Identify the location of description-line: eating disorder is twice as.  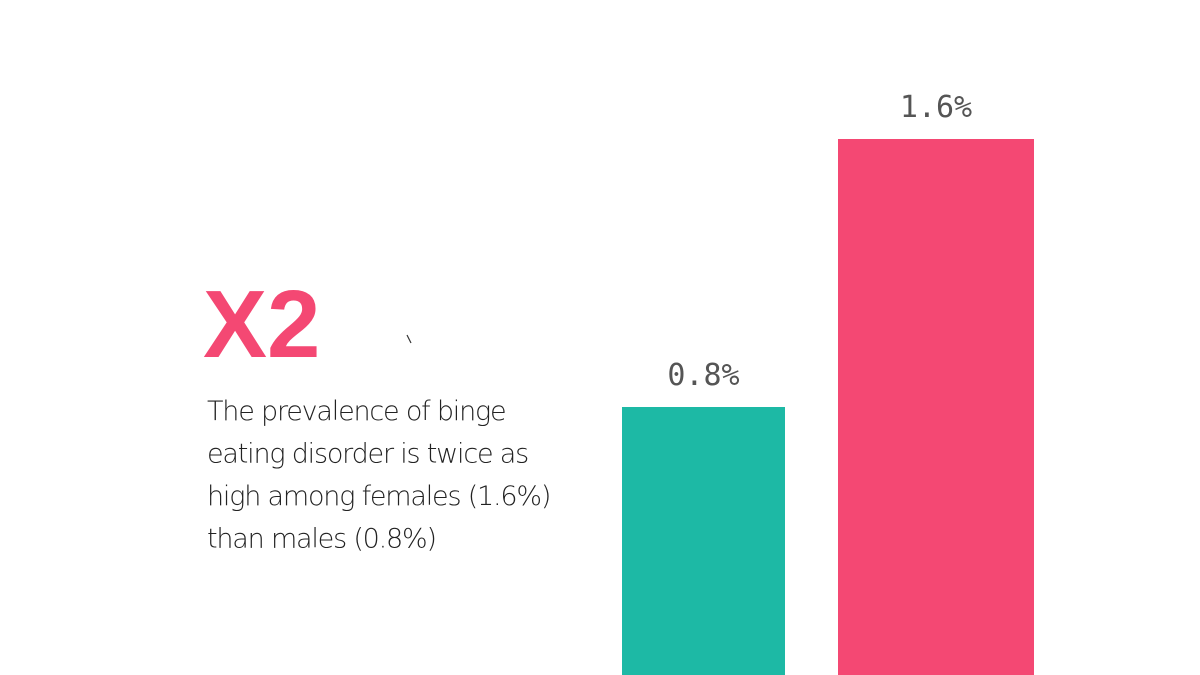
(367, 454).